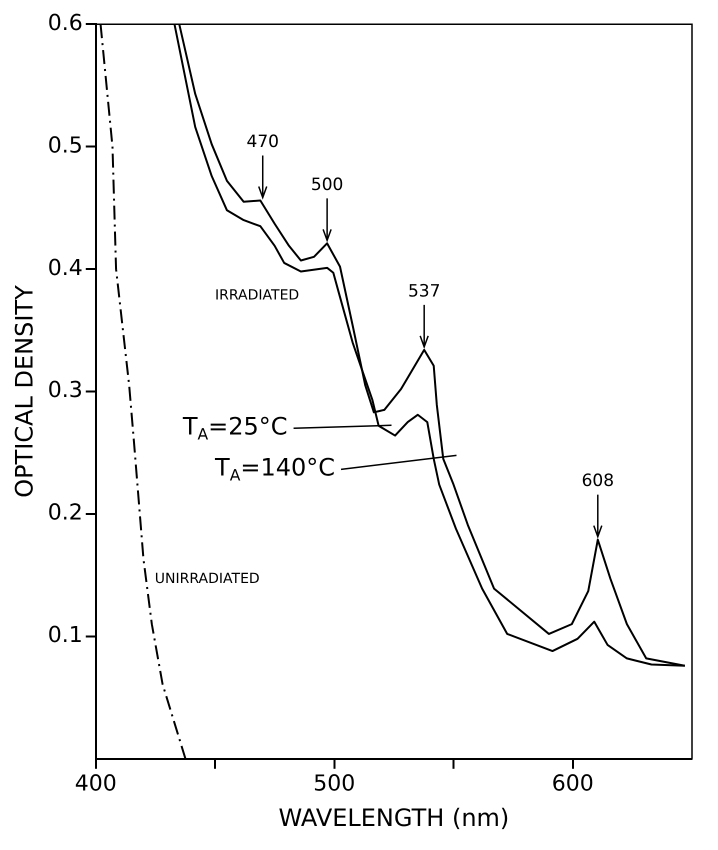 This screenshot has width=718, height=850. Describe the element at coordinates (573, 784) in the screenshot. I see `x-tick-label: 600` at that location.